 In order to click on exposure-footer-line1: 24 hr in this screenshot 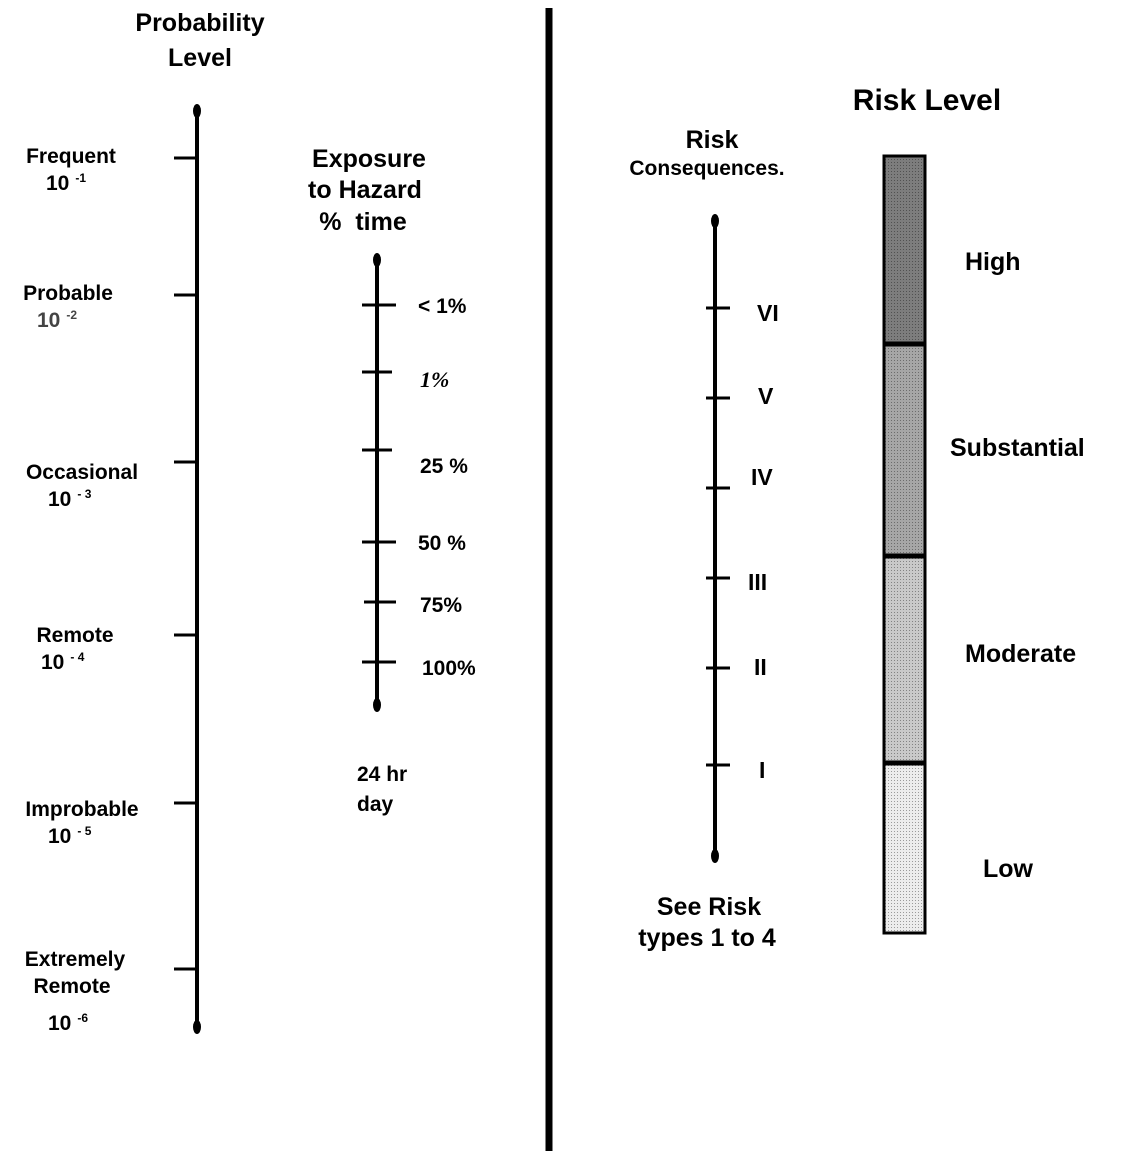, I will do `click(382, 774)`.